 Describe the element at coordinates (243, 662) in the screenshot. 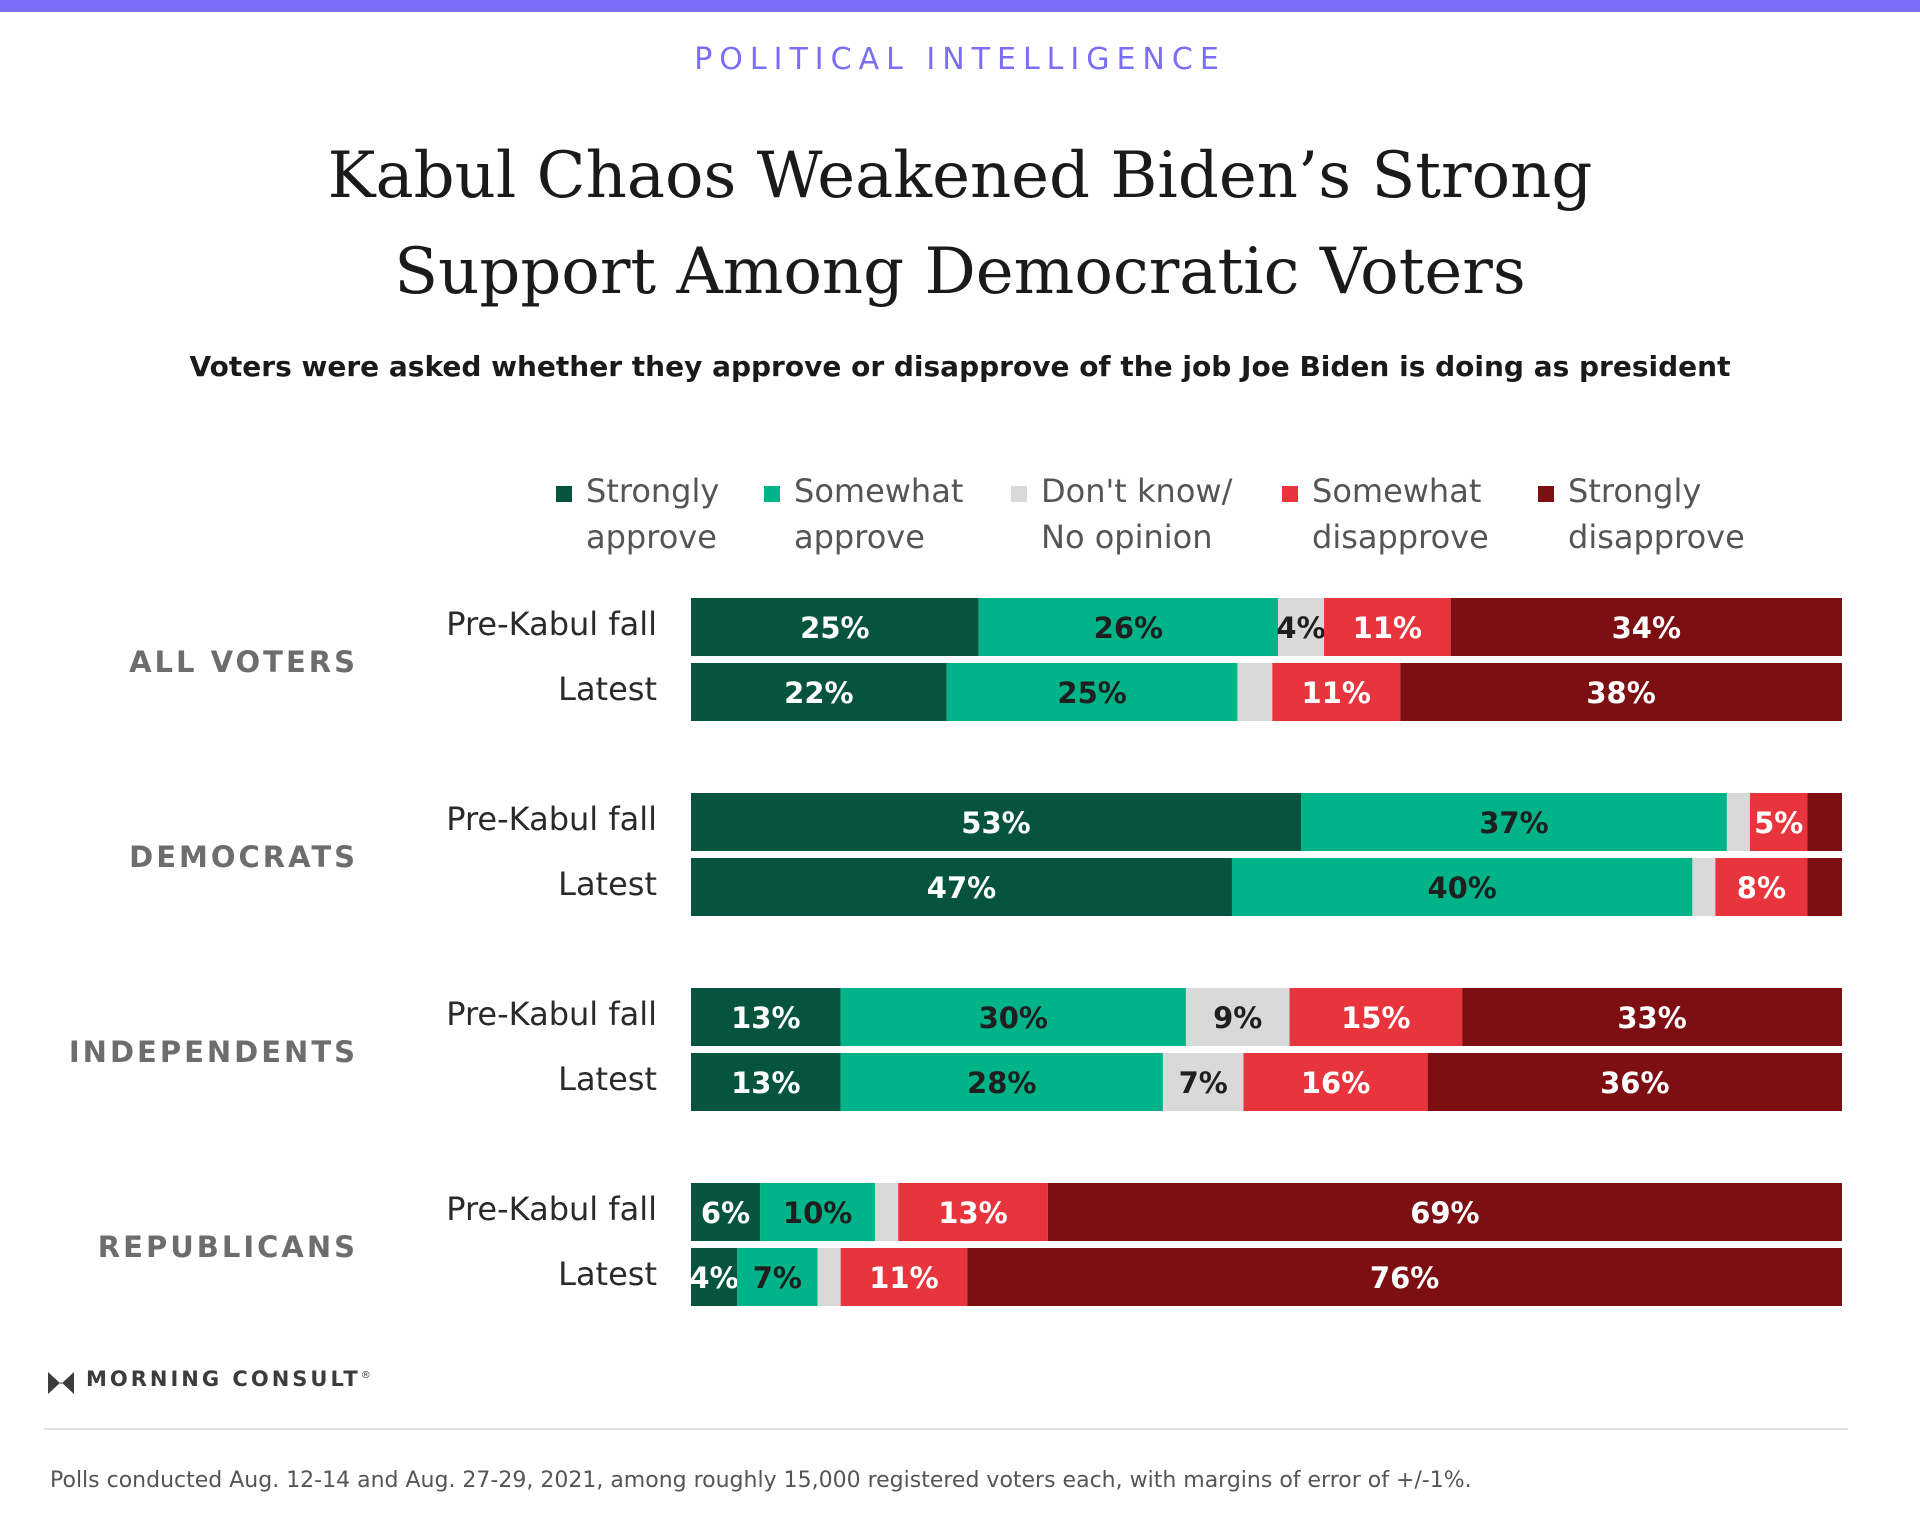

I see `group-label-all-voters: ALL VOTERS` at that location.